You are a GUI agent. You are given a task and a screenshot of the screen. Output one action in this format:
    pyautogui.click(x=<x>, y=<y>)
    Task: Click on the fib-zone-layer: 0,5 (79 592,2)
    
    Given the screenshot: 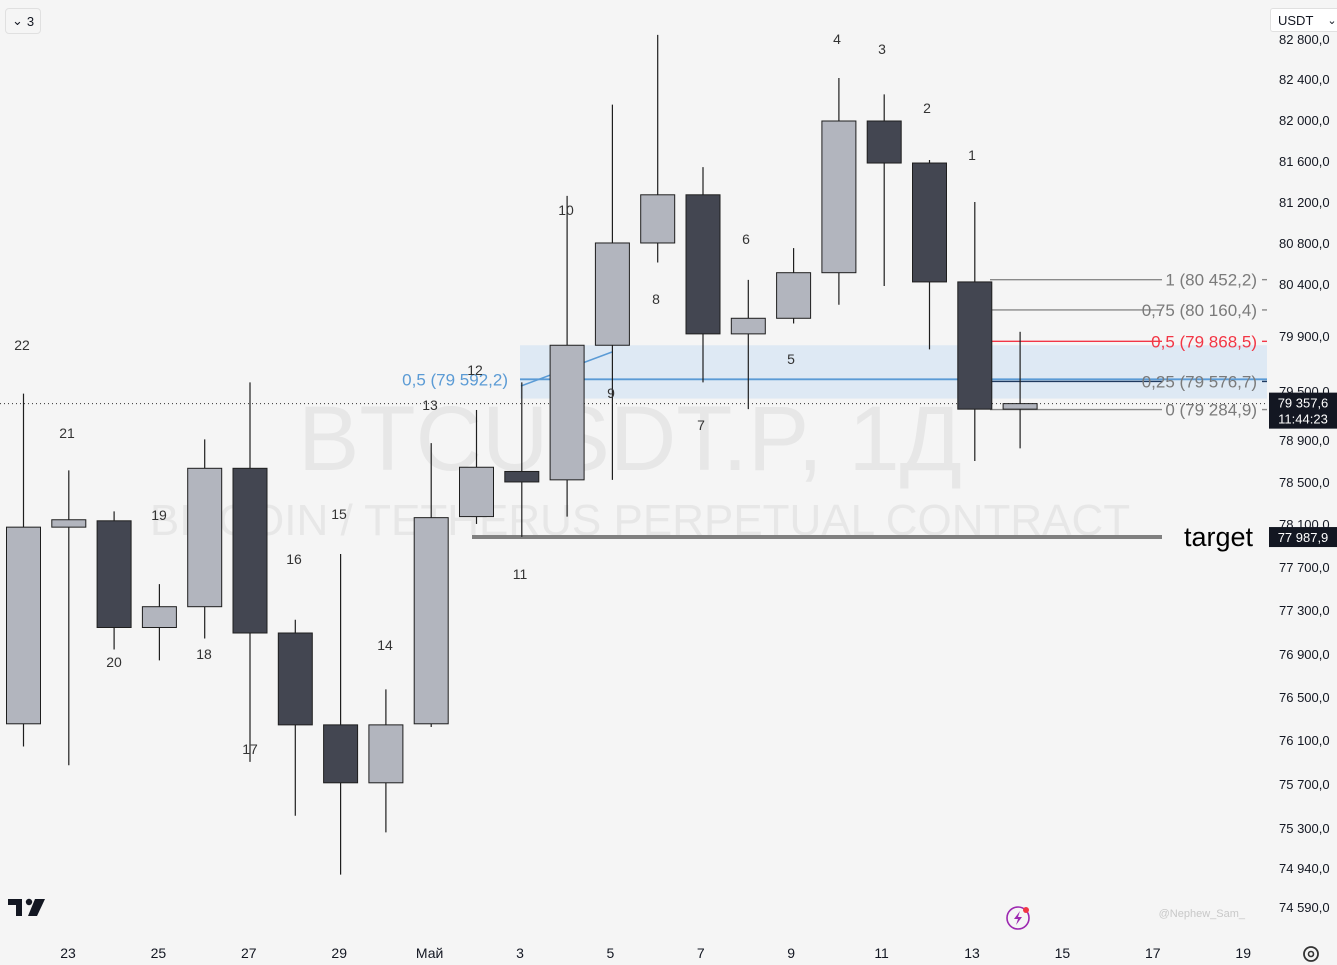 What is the action you would take?
    pyautogui.click(x=834, y=372)
    